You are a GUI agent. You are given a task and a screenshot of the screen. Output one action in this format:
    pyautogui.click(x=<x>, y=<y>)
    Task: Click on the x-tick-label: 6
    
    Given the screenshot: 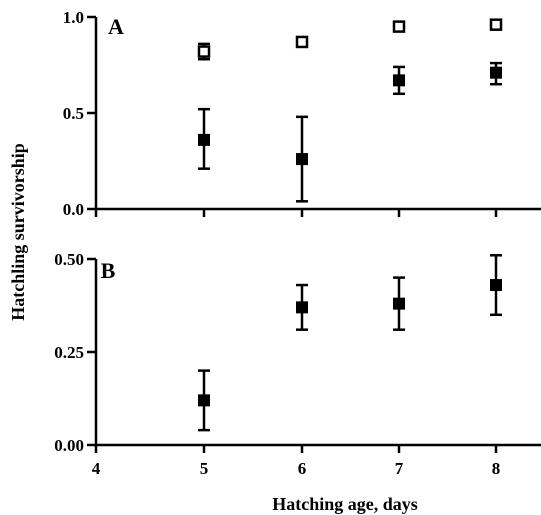 What is the action you would take?
    pyautogui.click(x=302, y=468)
    